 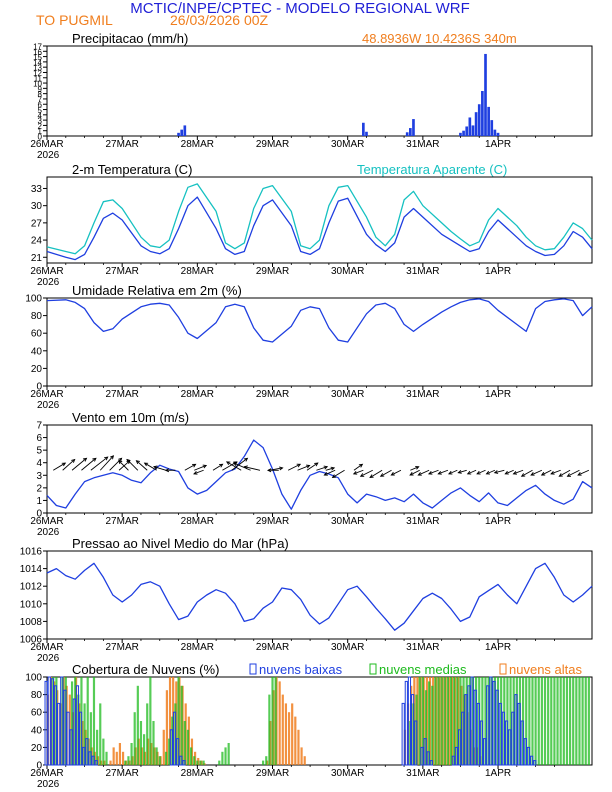 I want to click on clouds-xtick-label: 28MAR, so click(x=197, y=773).